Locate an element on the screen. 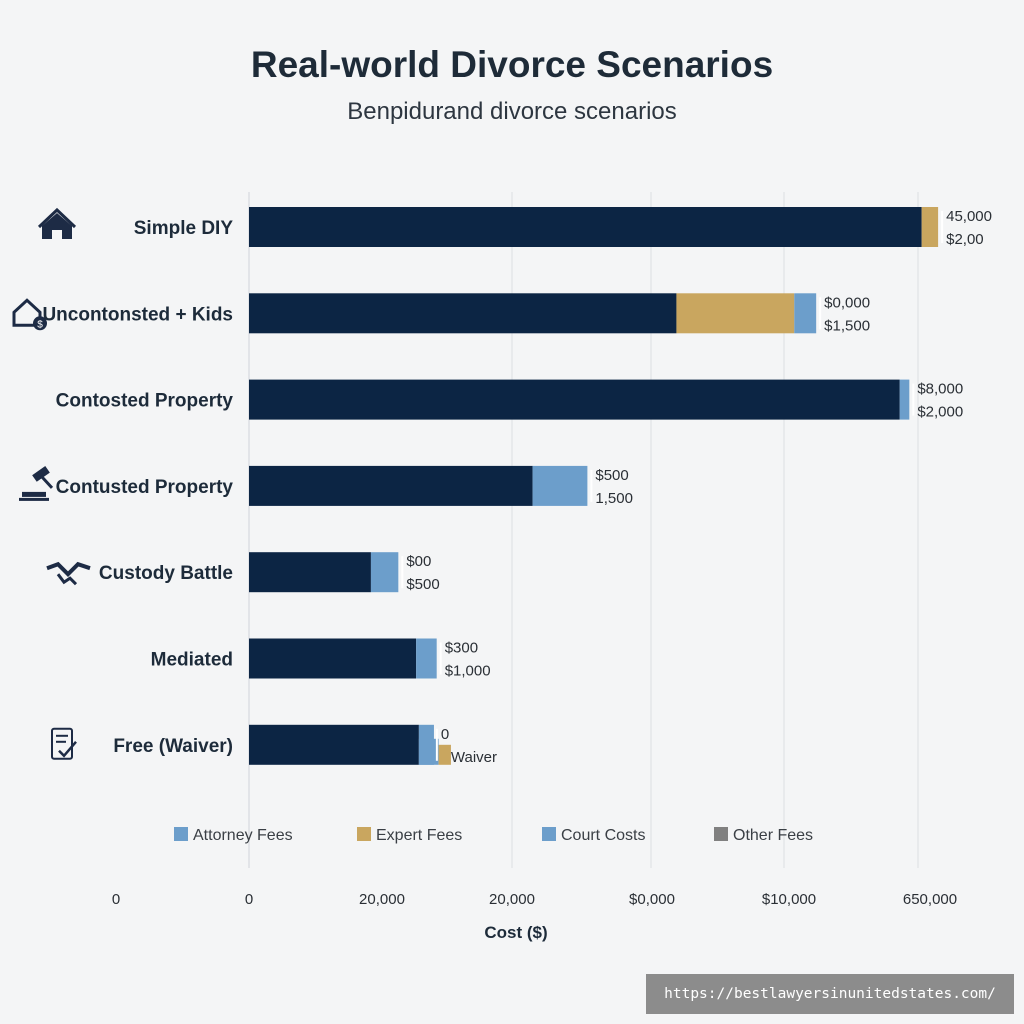 Image resolution: width=1024 pixels, height=1024 pixels. legend-label: Court Costs is located at coordinates (603, 835).